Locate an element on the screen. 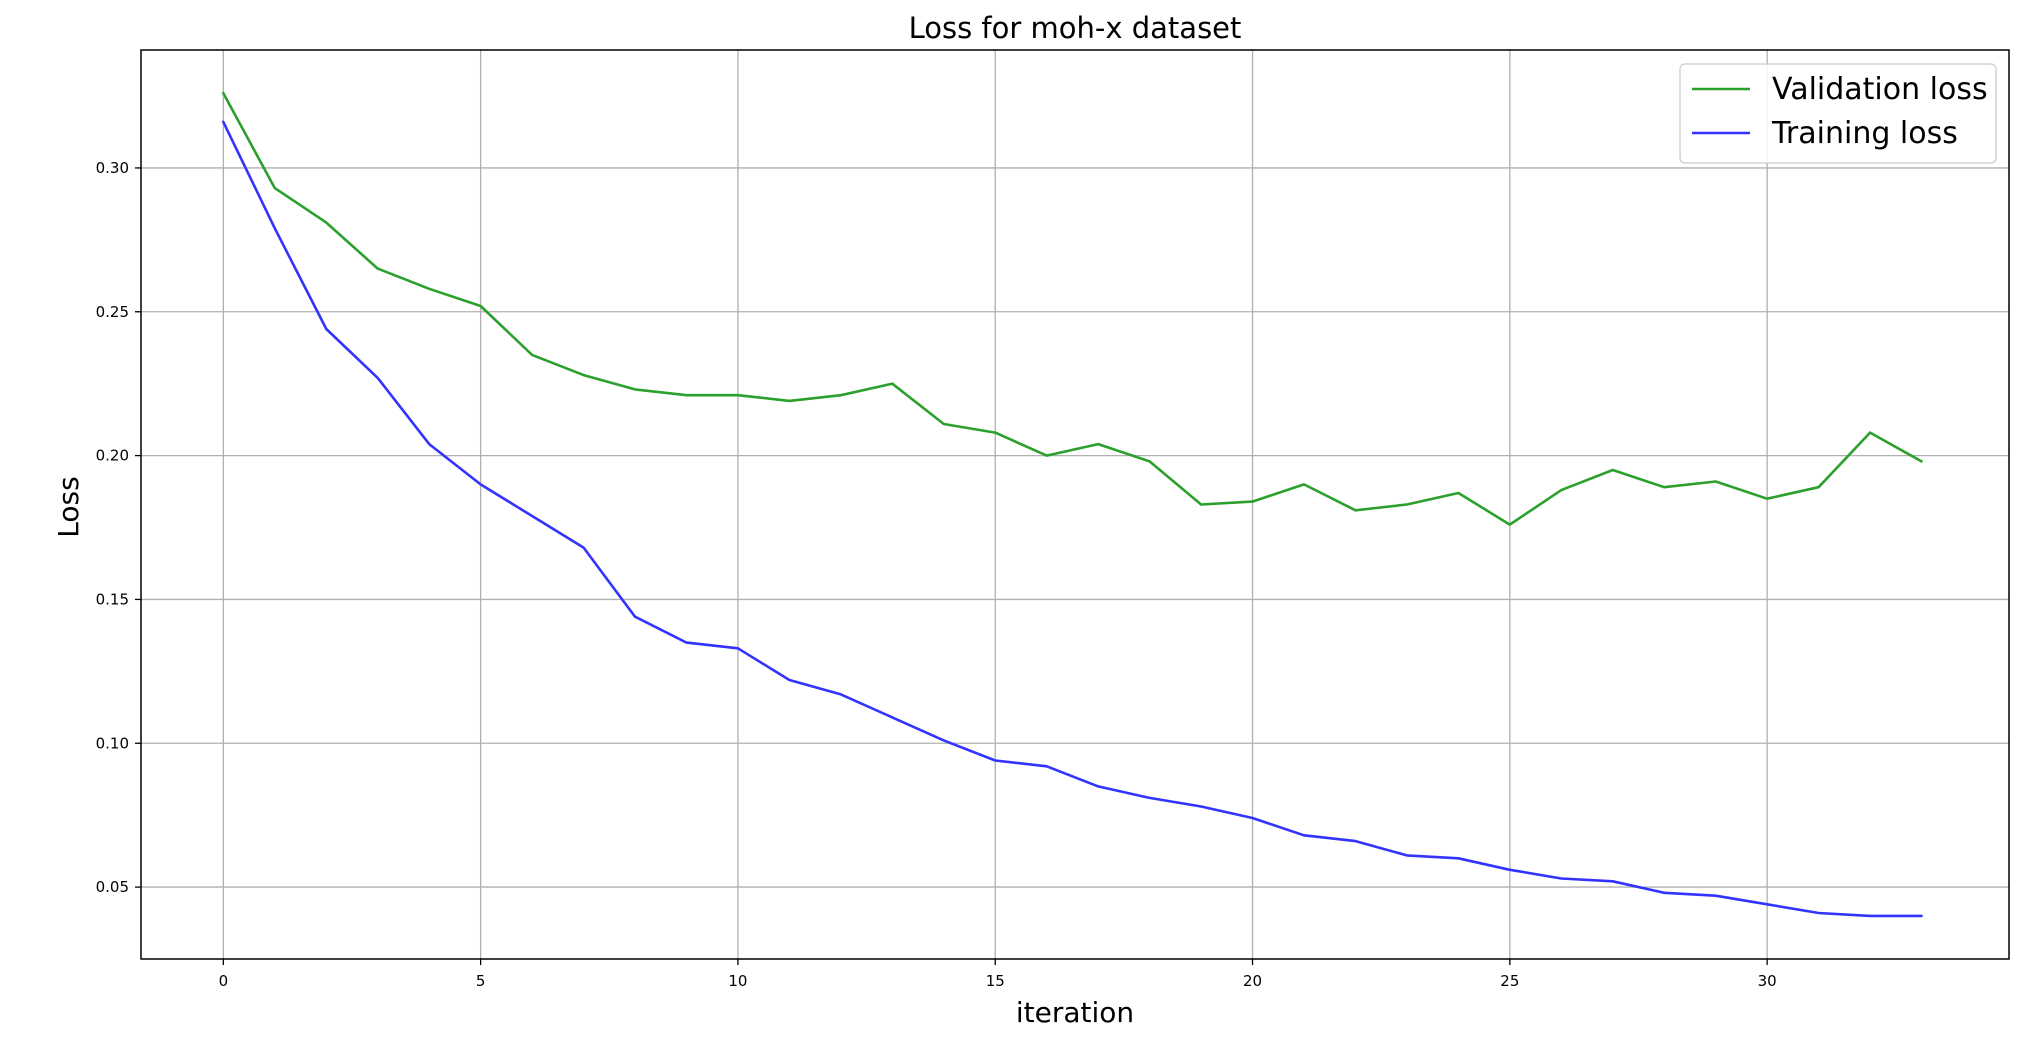  validation-loss-legend-label: Validation loss is located at coordinates (1880, 89).